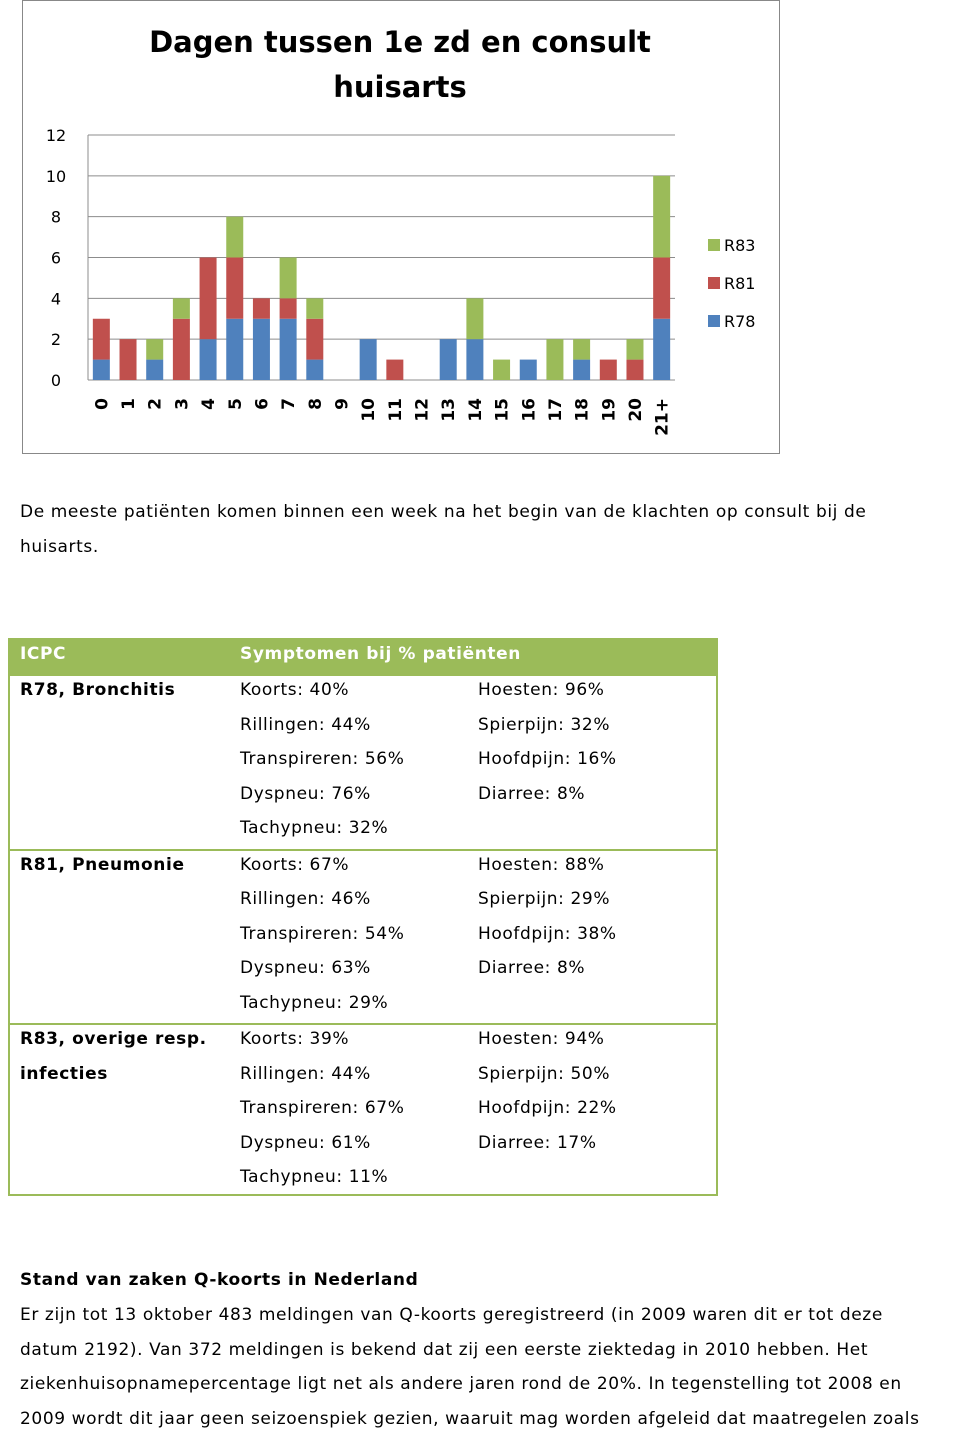  Describe the element at coordinates (129, 404) in the screenshot. I see `x-tick-label: 1` at that location.